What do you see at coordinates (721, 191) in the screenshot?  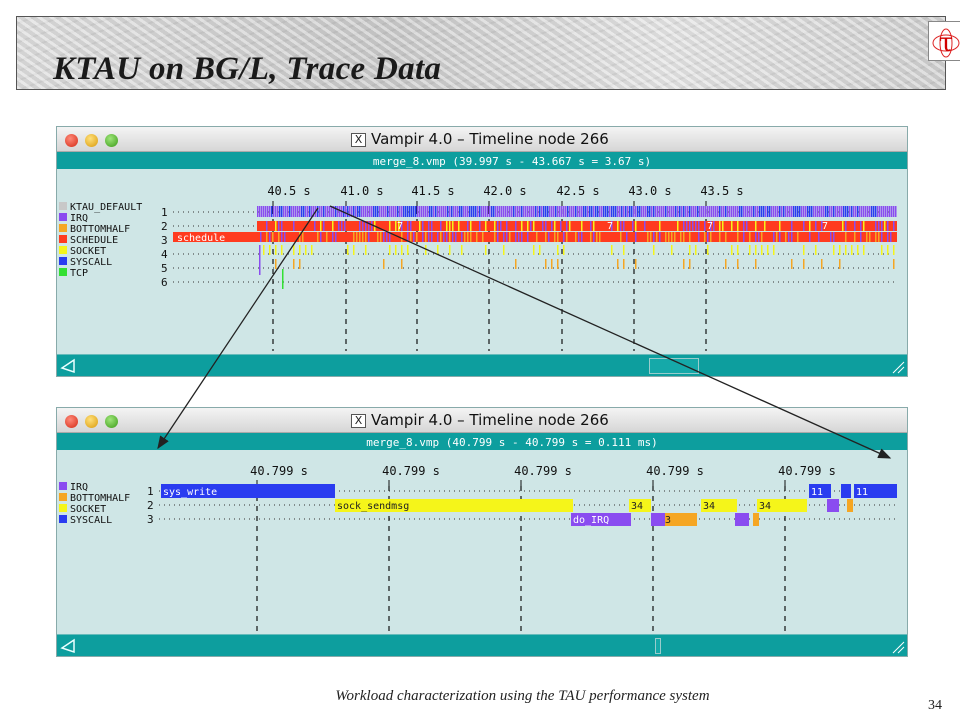 I see `x-tick-label: 43.5 s` at bounding box center [721, 191].